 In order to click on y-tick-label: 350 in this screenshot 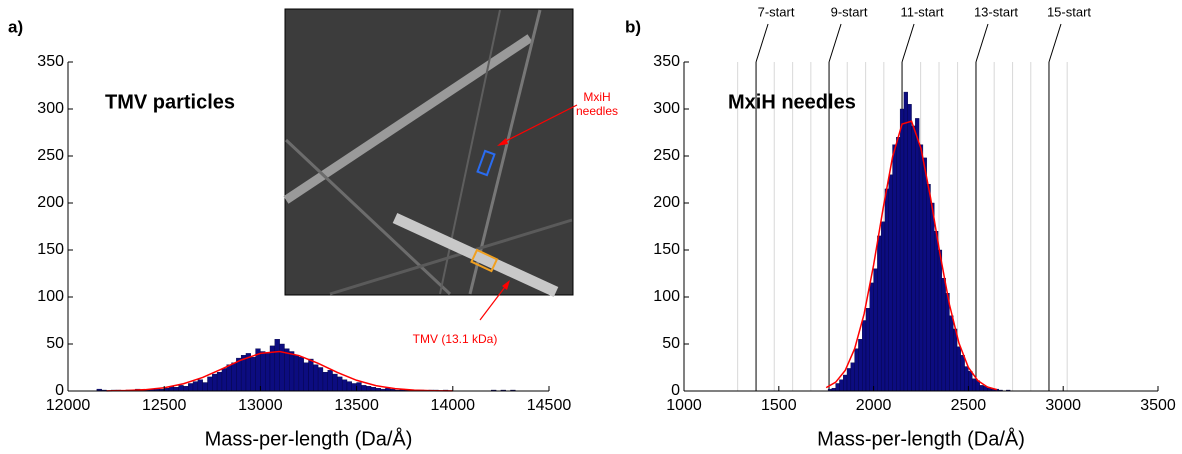, I will do `click(666, 61)`.